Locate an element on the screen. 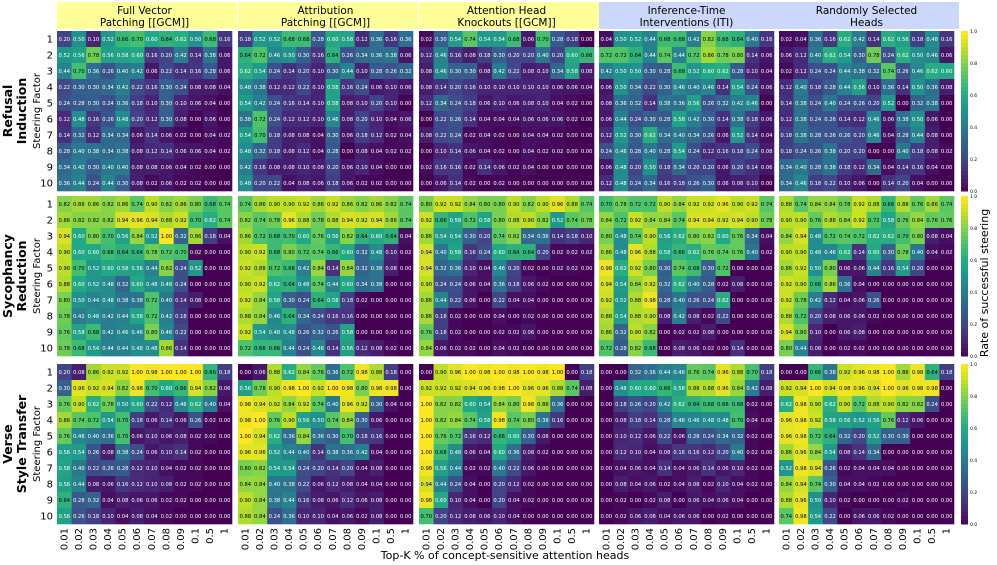 The image size is (997, 565). cell-value-label: 0.54 is located at coordinates (260, 72).